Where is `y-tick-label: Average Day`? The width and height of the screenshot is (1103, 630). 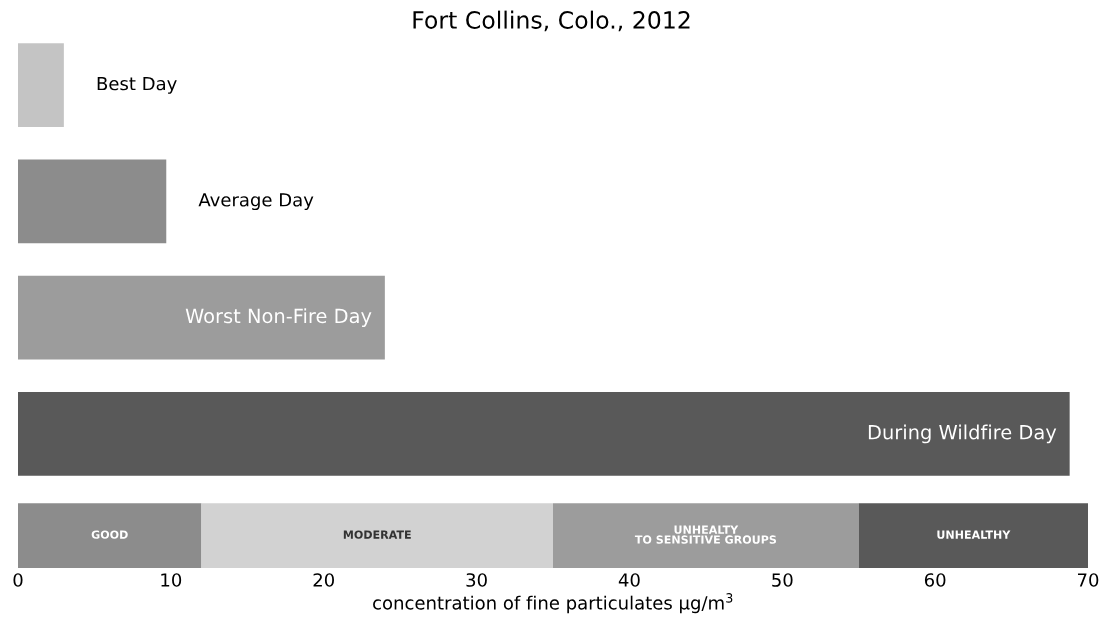 y-tick-label: Average Day is located at coordinates (256, 202).